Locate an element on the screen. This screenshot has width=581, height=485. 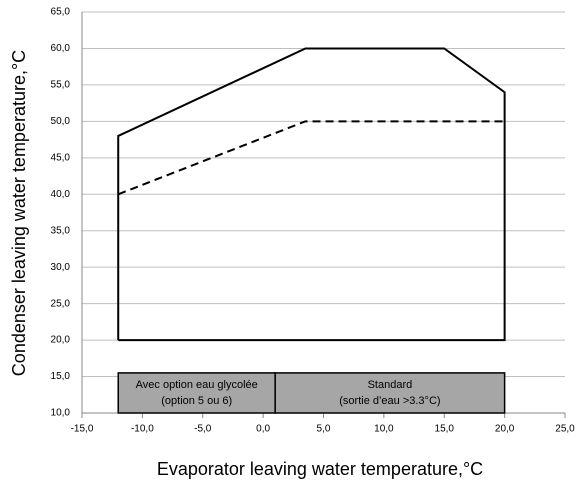
x-tick-label: -10,0 is located at coordinates (142, 429).